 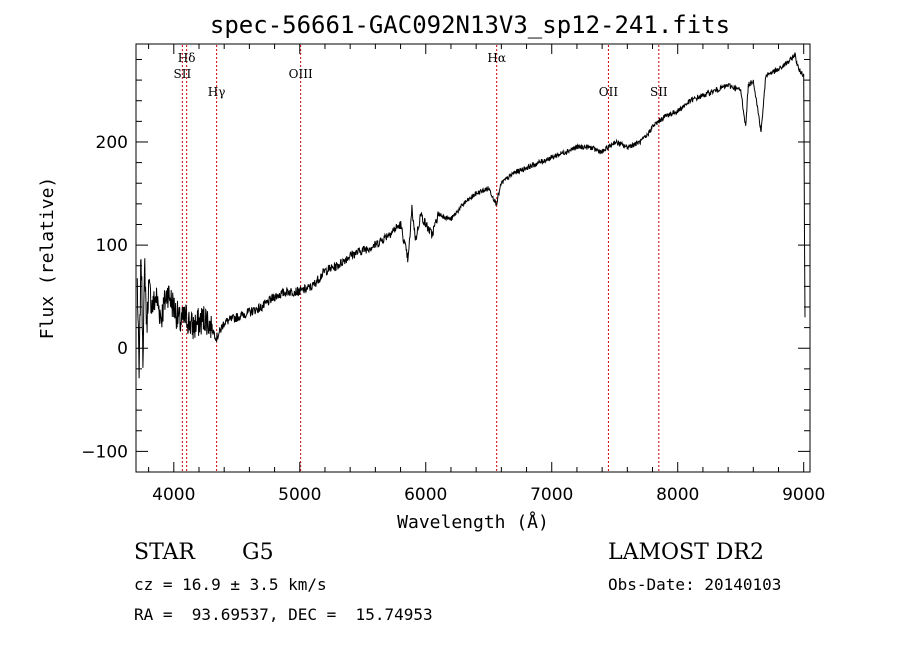 I want to click on chart-title: spec-56661-GAC092N13V3_sp12-241.fits, so click(x=470, y=25).